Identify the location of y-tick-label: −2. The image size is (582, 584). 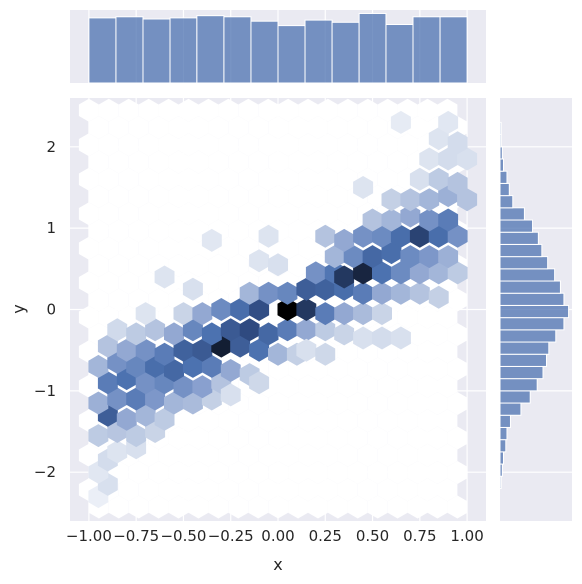
(45, 472).